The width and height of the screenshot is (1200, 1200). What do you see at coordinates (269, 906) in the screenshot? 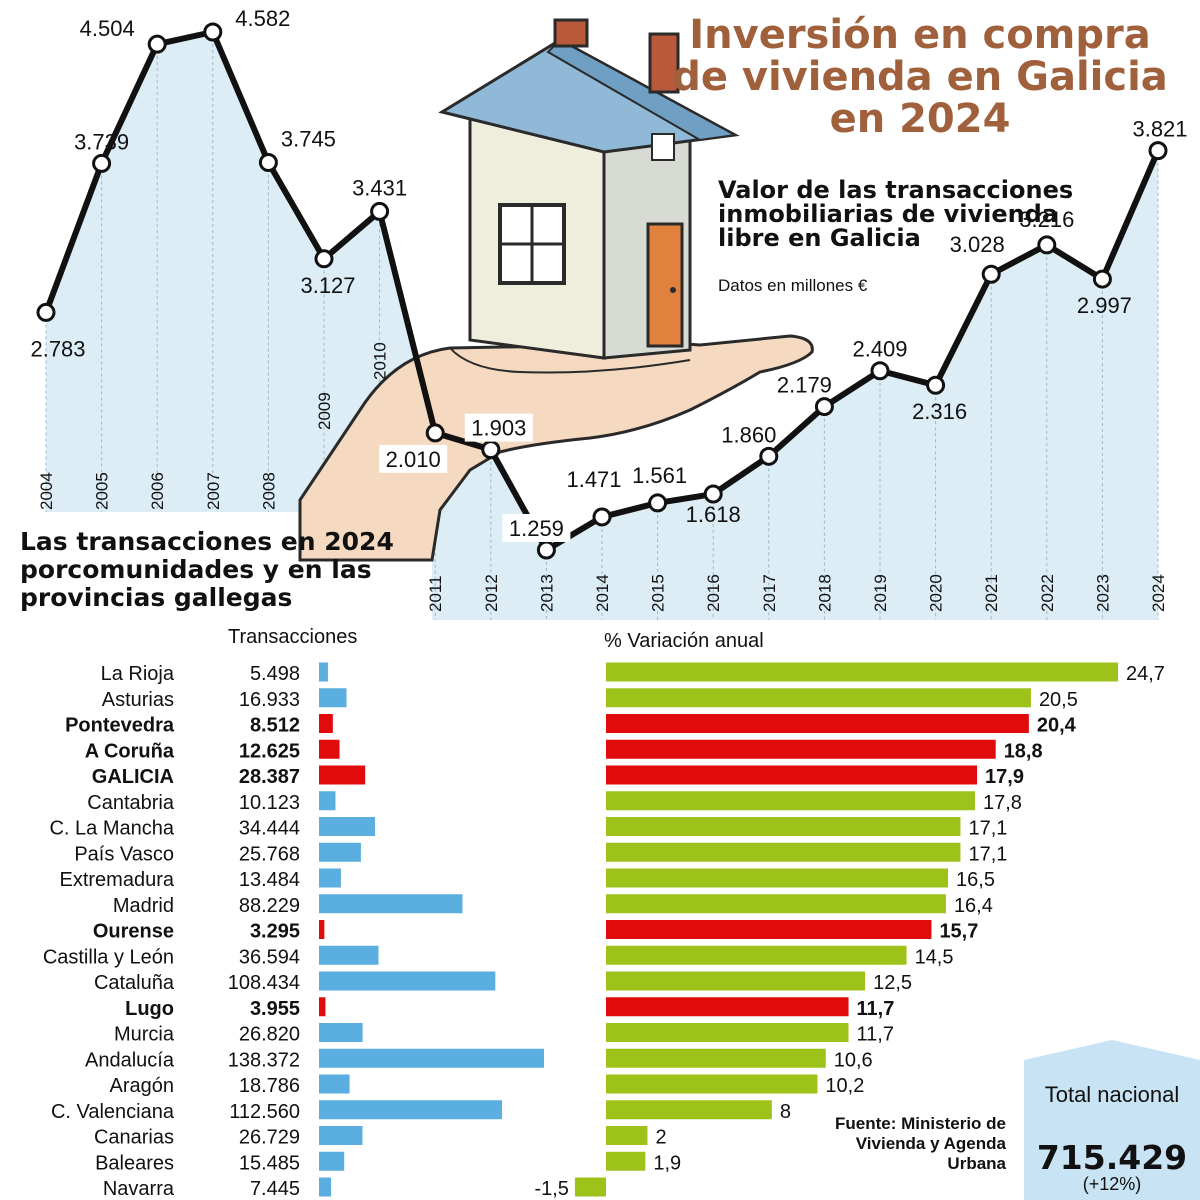
I see `transactions-value-label: 88.229` at bounding box center [269, 906].